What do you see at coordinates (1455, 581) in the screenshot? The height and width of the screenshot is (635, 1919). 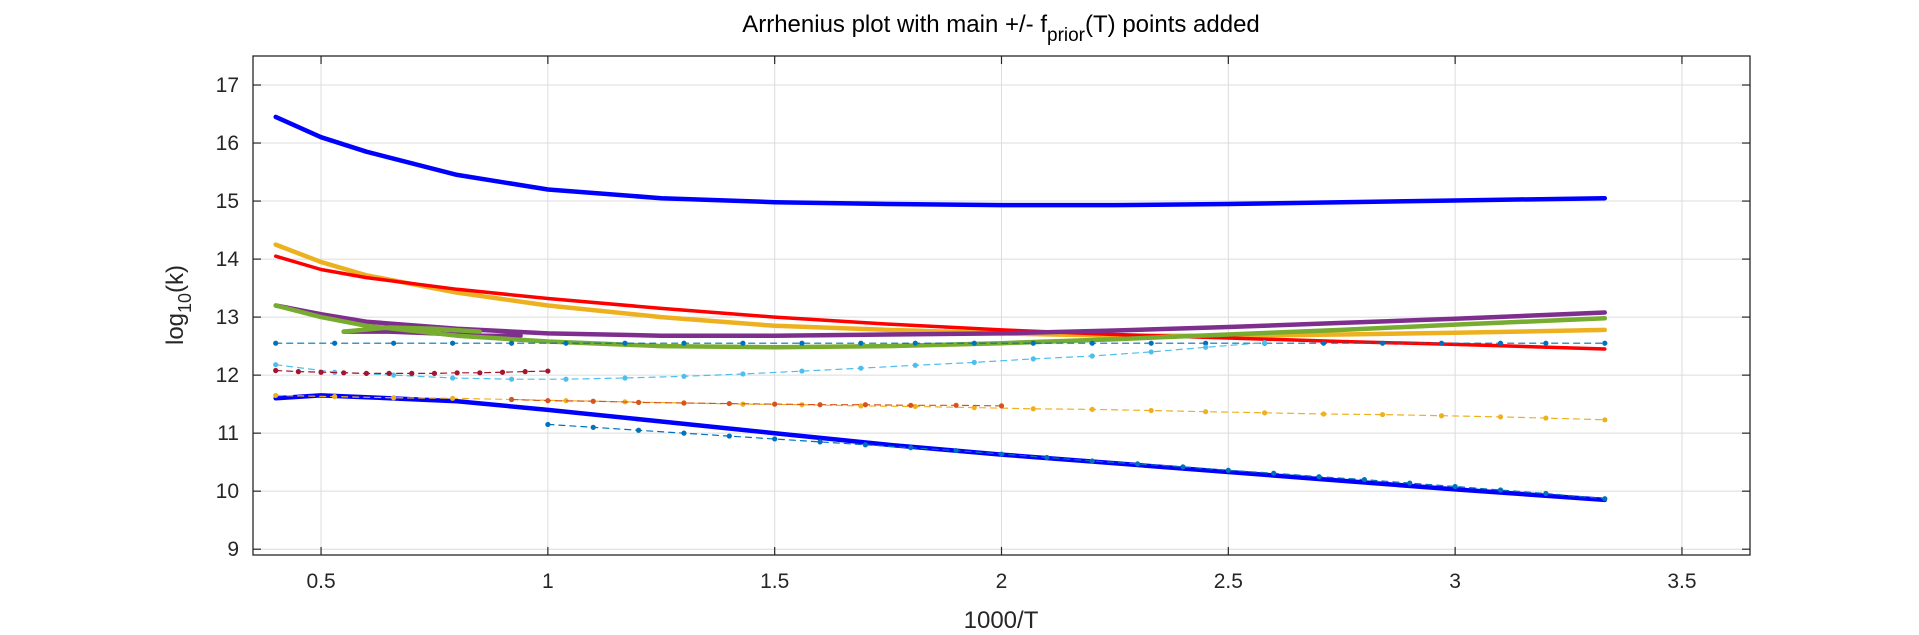 I see `x-tick-label: 3` at bounding box center [1455, 581].